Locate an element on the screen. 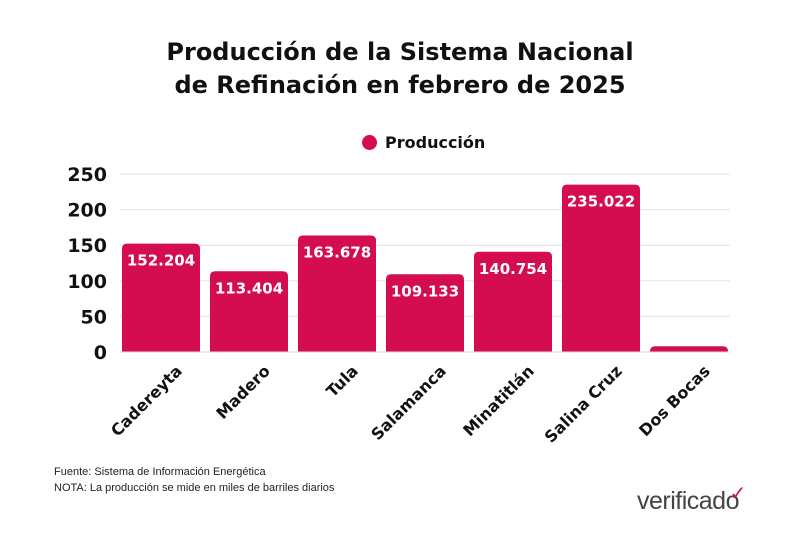 Image resolution: width=800 pixels, height=533 pixels. verificado-logo: verificado ✓ is located at coordinates (691, 499).